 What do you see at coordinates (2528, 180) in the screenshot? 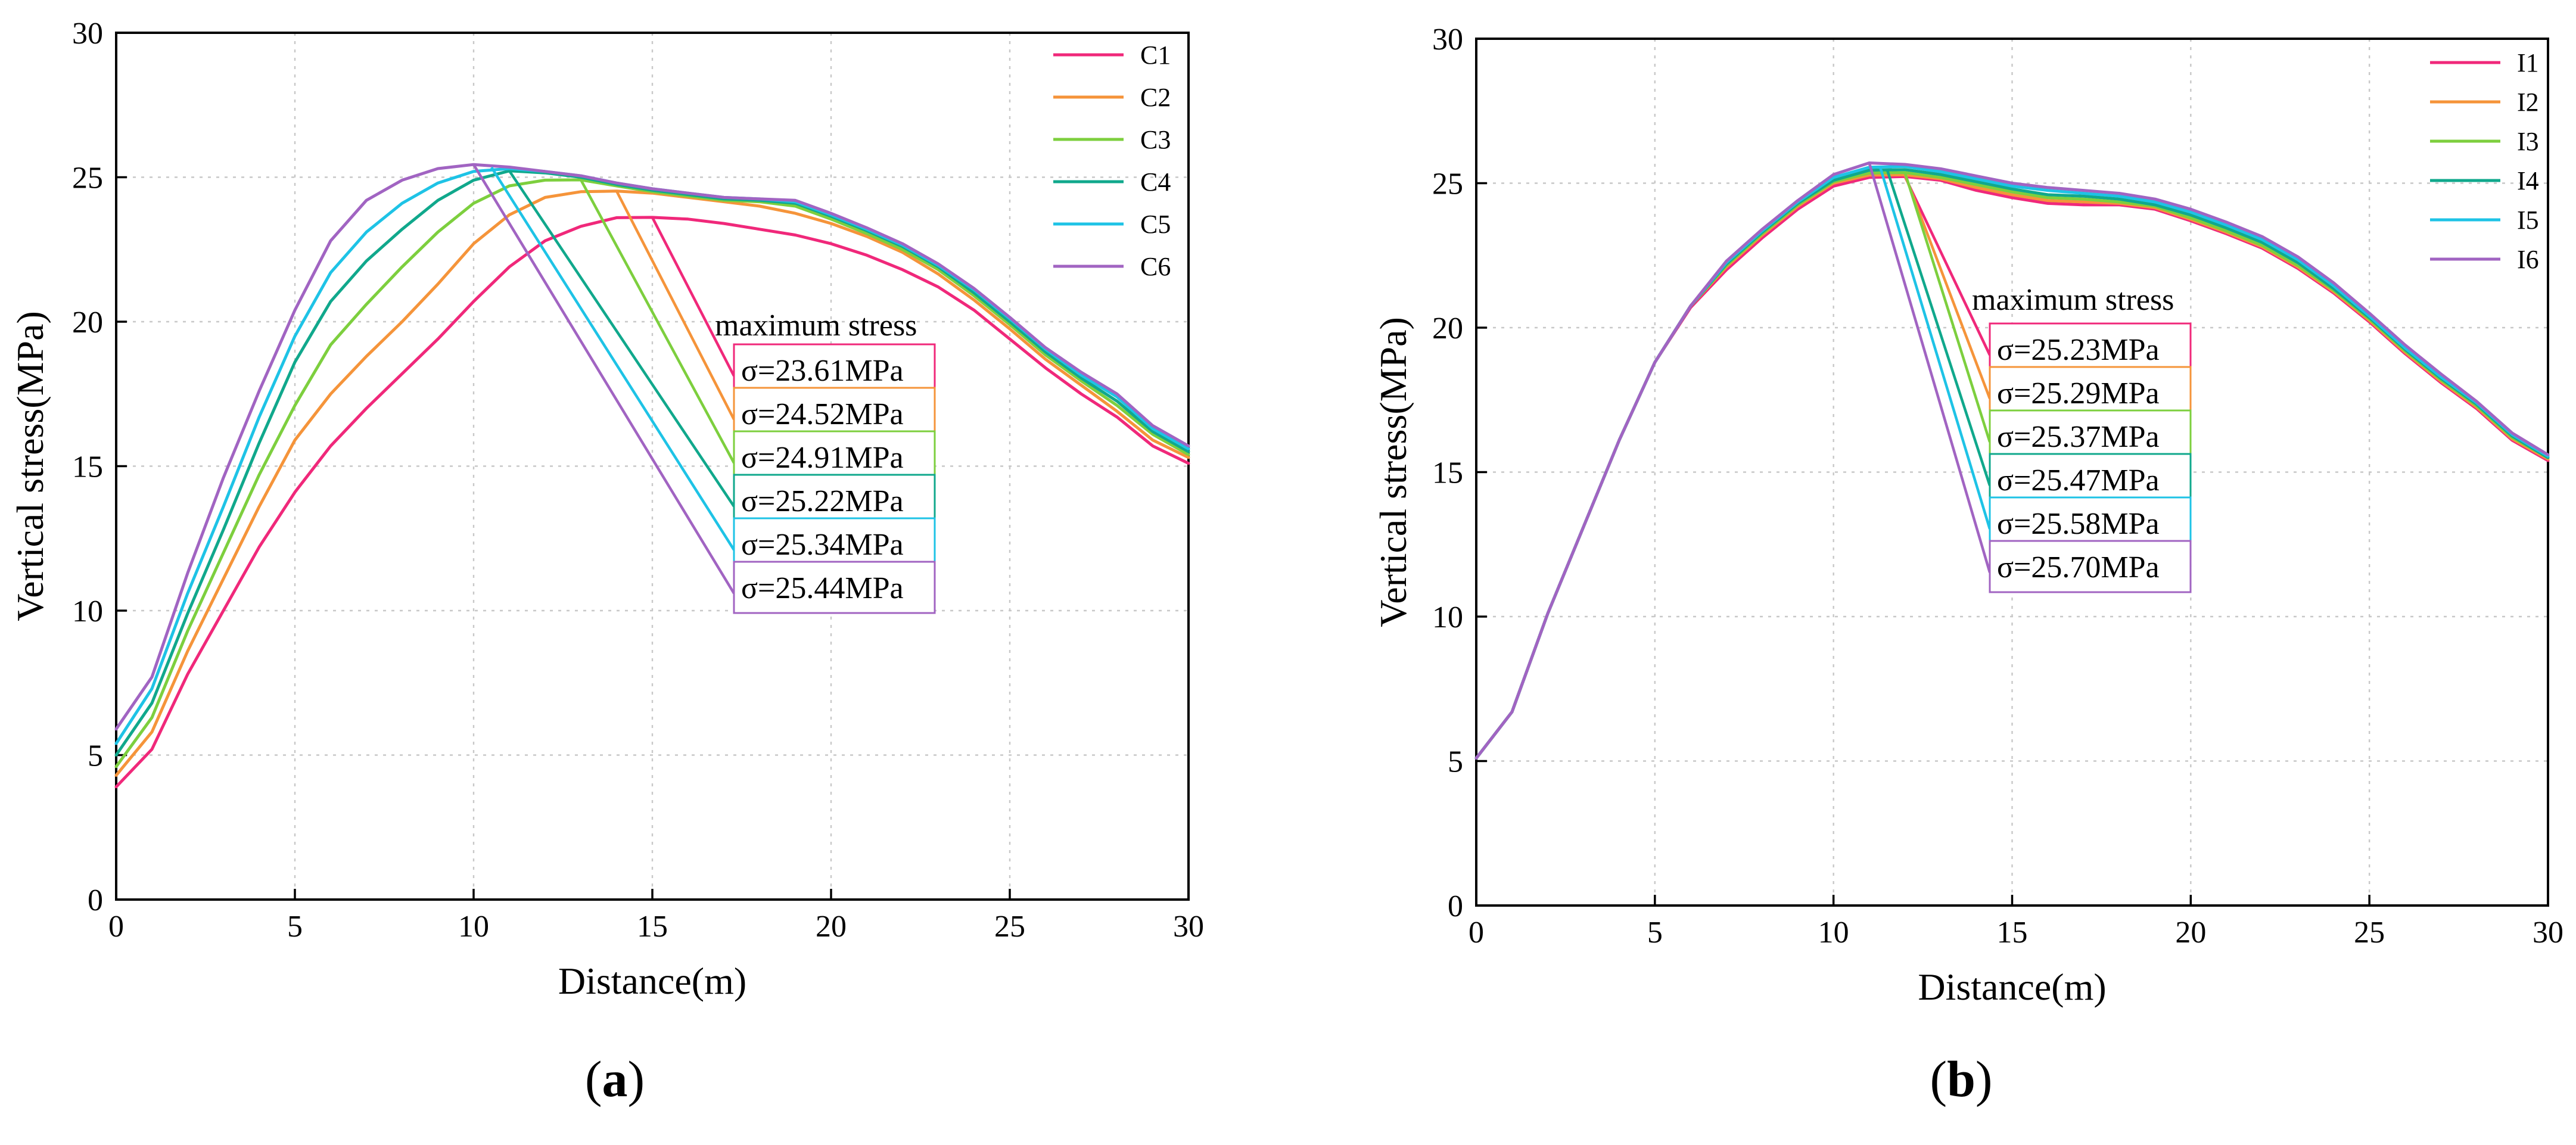
I see `legend-label-i4: I4` at bounding box center [2528, 180].